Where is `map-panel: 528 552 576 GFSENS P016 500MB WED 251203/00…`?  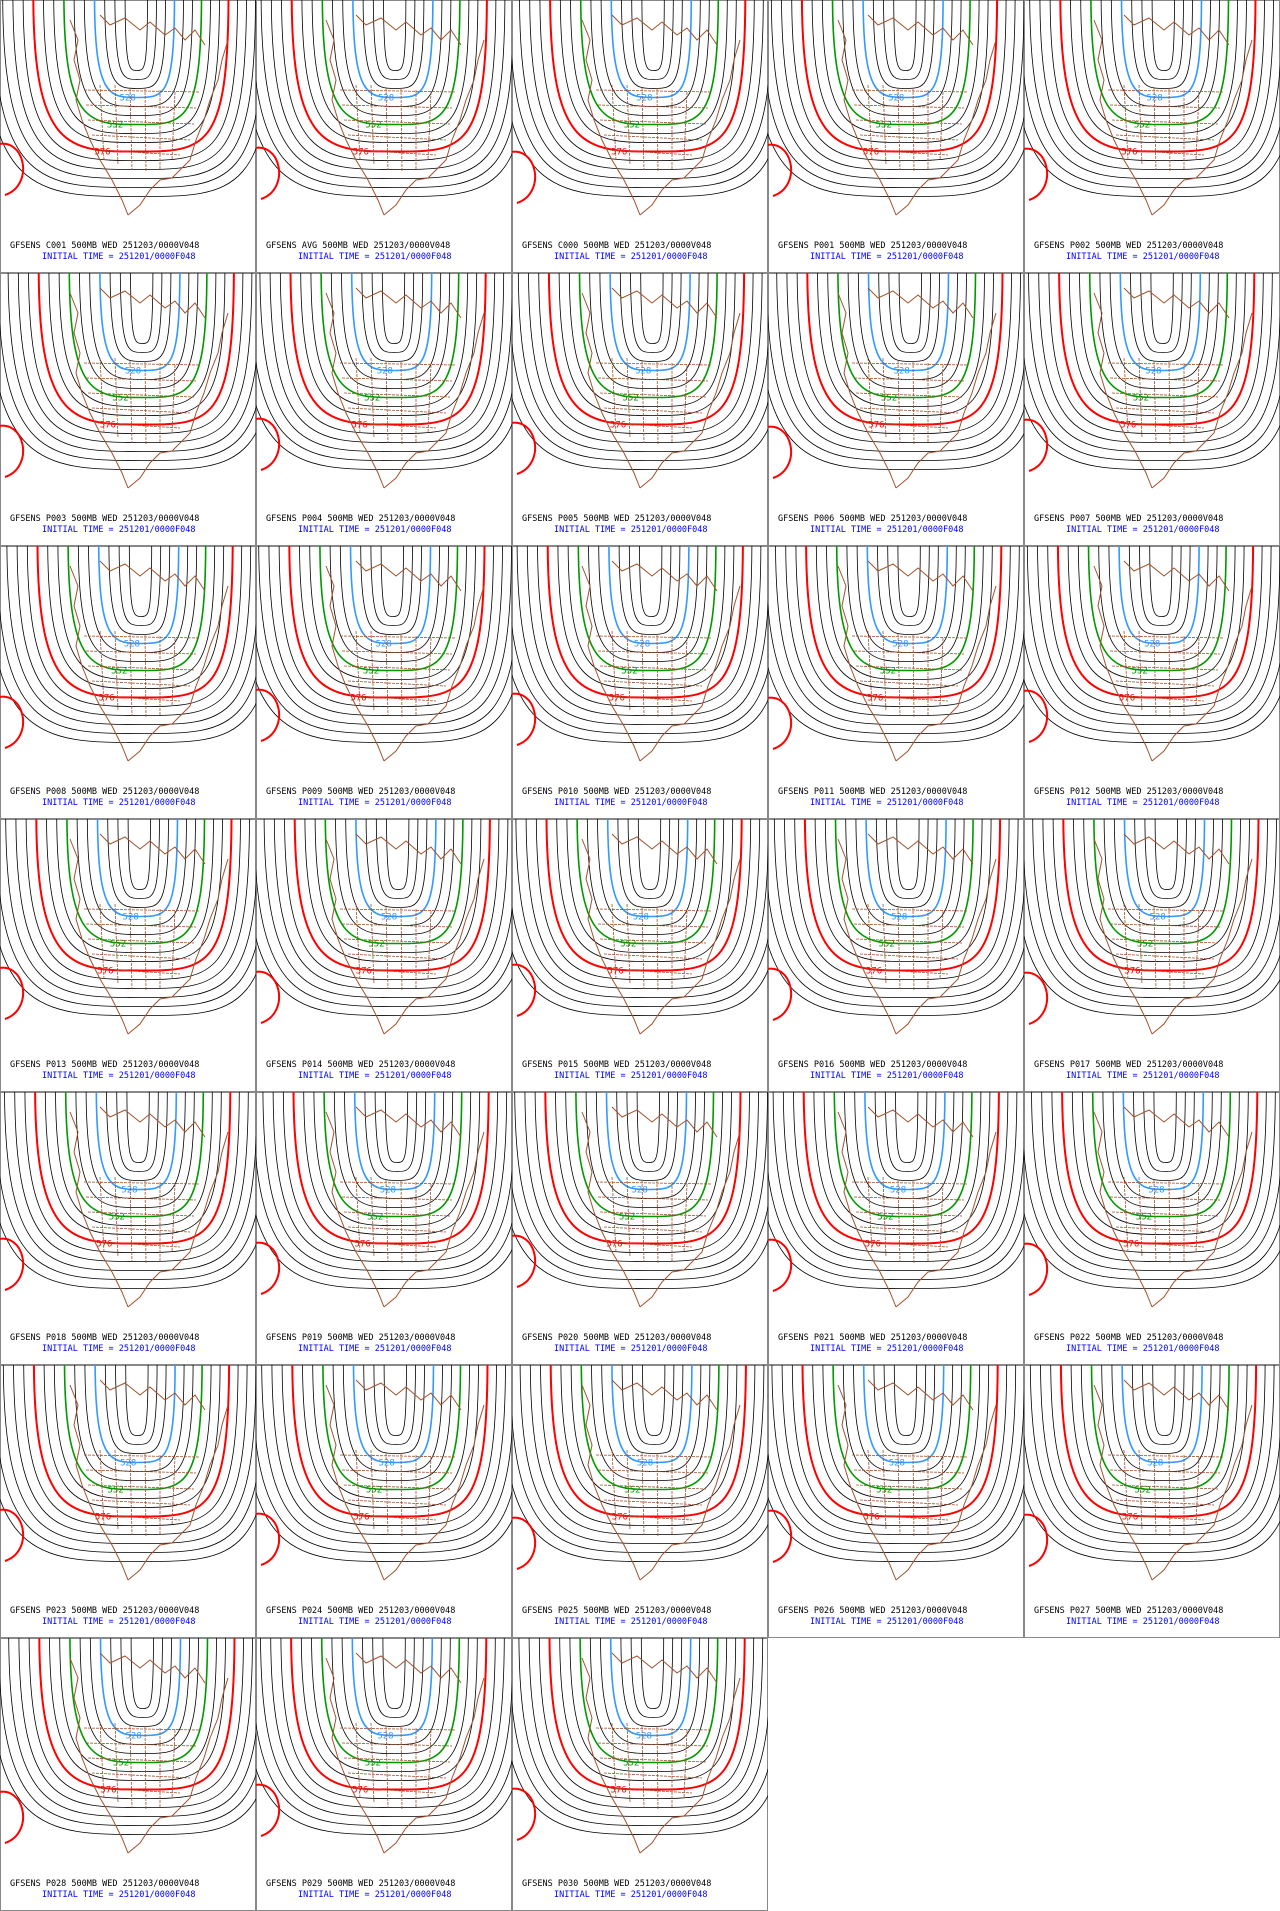 map-panel: 528 552 576 GFSENS P016 500MB WED 251203/00… is located at coordinates (896, 955).